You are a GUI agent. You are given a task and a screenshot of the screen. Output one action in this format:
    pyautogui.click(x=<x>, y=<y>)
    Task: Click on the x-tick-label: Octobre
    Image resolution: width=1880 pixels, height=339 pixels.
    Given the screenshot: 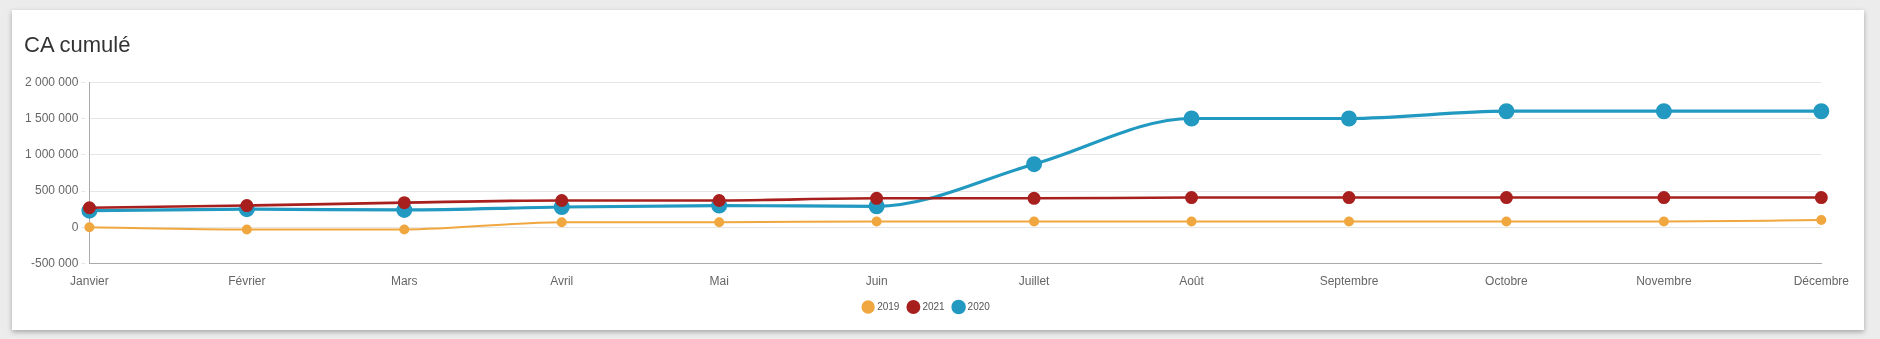 What is the action you would take?
    pyautogui.click(x=1507, y=281)
    